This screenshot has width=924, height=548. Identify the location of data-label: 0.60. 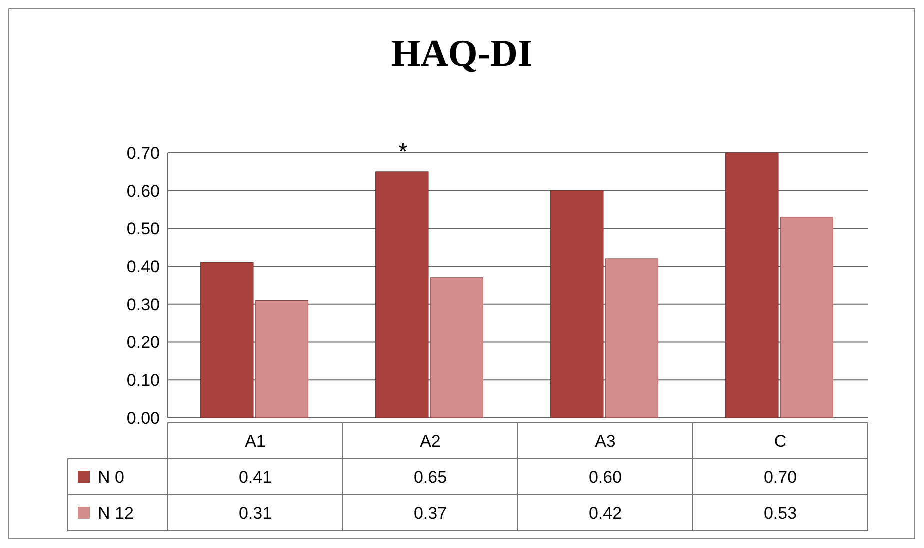
(605, 477).